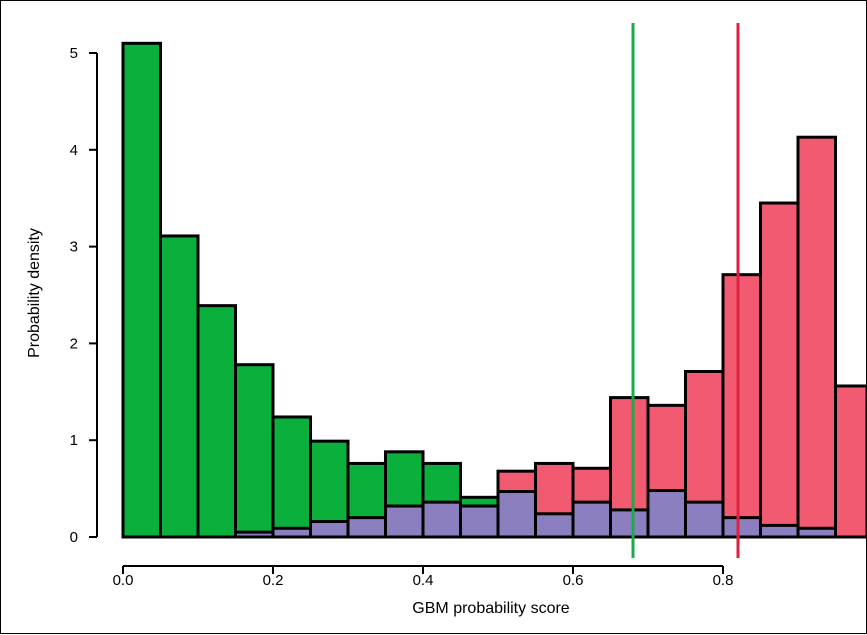 This screenshot has width=867, height=635. I want to click on y-tick-label-5: 5, so click(74, 53).